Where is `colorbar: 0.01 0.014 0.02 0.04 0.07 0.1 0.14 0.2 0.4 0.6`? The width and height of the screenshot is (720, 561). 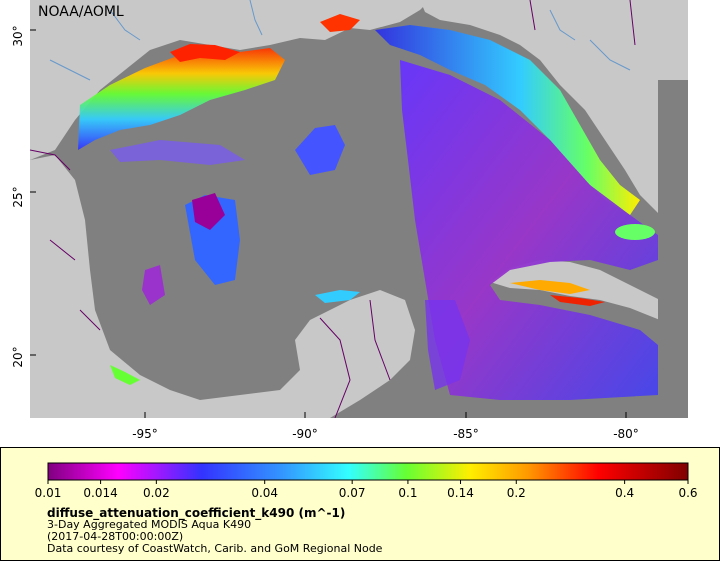
colorbar: 0.01 0.014 0.02 0.04 0.07 0.1 0.14 0.2 0.4 0.6 is located at coordinates (366, 481).